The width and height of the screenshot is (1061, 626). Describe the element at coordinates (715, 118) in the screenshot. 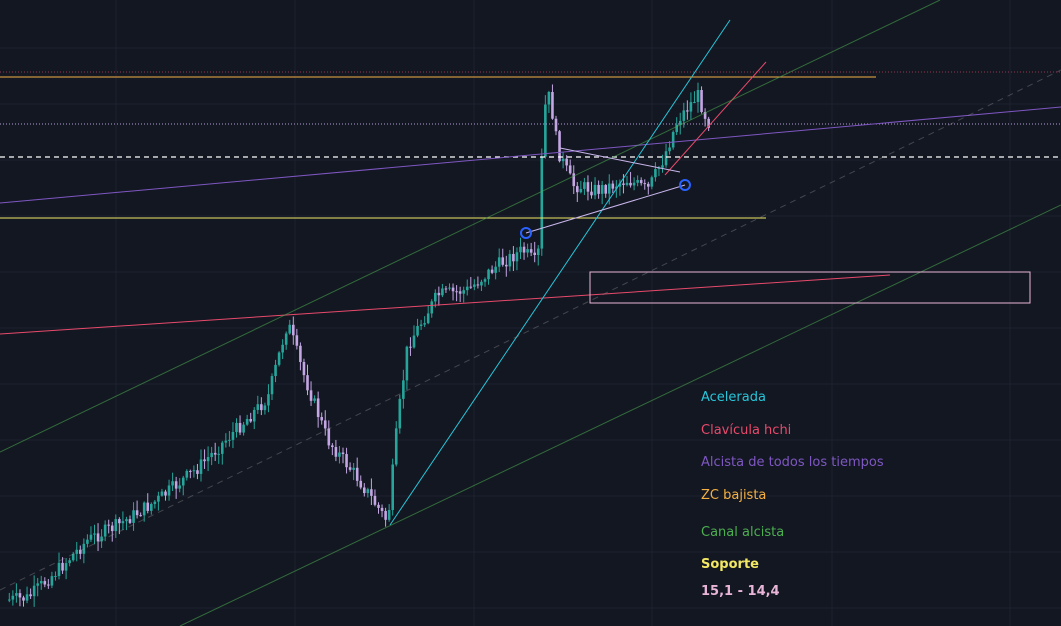

I see `clavicula-short-line` at that location.